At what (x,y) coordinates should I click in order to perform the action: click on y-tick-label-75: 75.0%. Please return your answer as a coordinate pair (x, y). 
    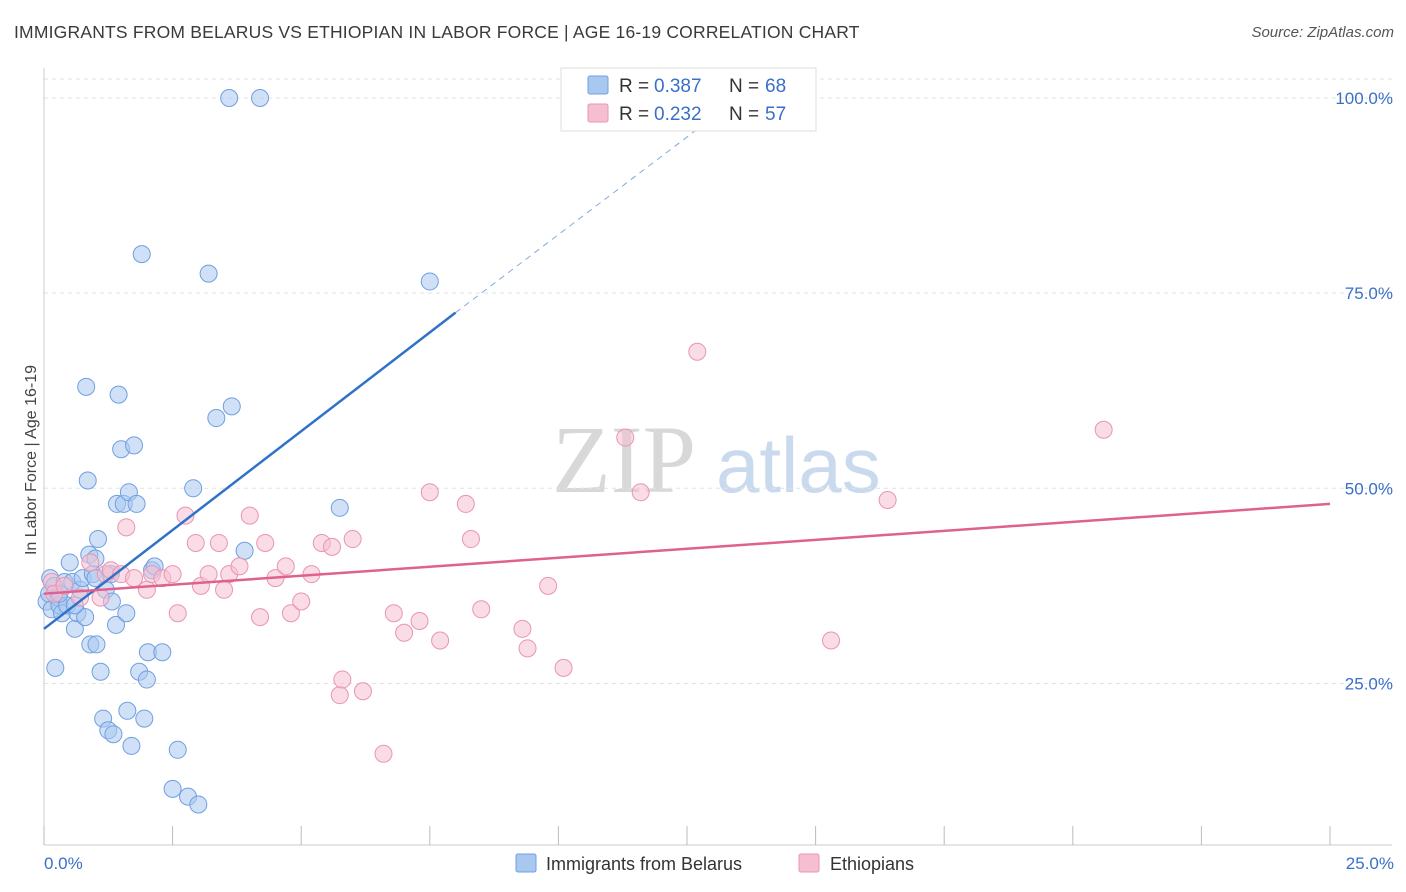
    Looking at the image, I should click on (1369, 293).